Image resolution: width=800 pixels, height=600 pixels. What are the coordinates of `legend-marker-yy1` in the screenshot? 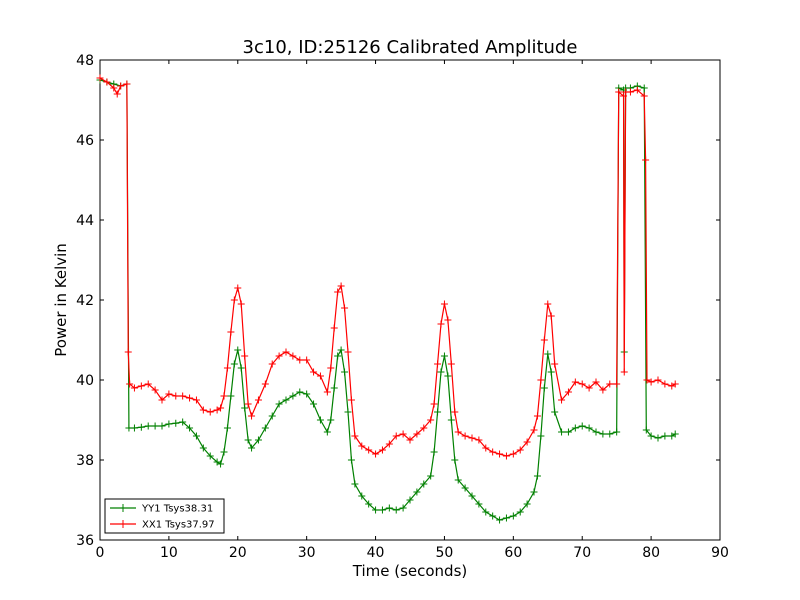 It's located at (123, 508).